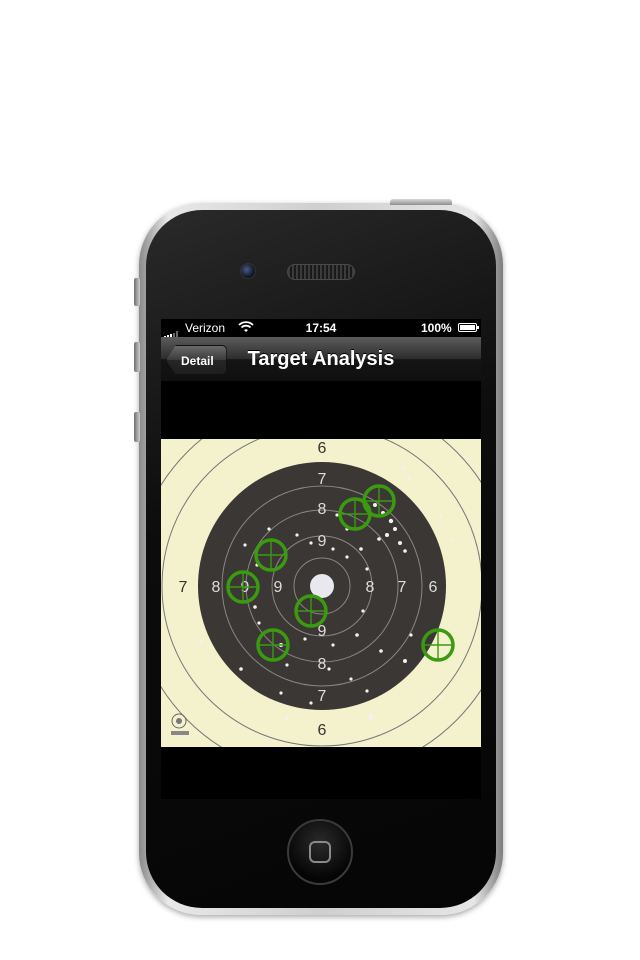  I want to click on wifi-icon, so click(246, 326).